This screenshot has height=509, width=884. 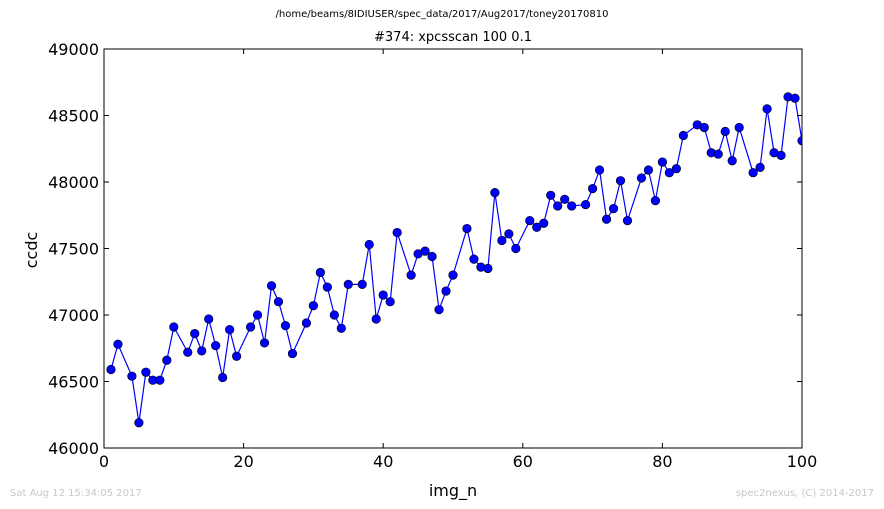 What do you see at coordinates (73, 182) in the screenshot?
I see `y-tick-label: 48000` at bounding box center [73, 182].